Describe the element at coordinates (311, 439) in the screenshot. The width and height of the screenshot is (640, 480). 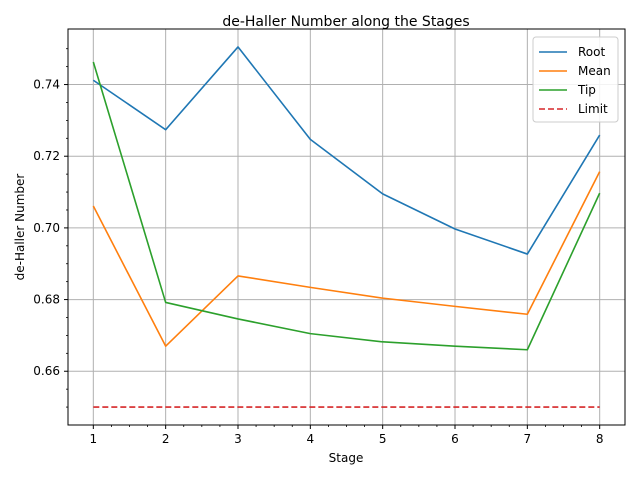
I see `x-tick-label: 4` at that location.